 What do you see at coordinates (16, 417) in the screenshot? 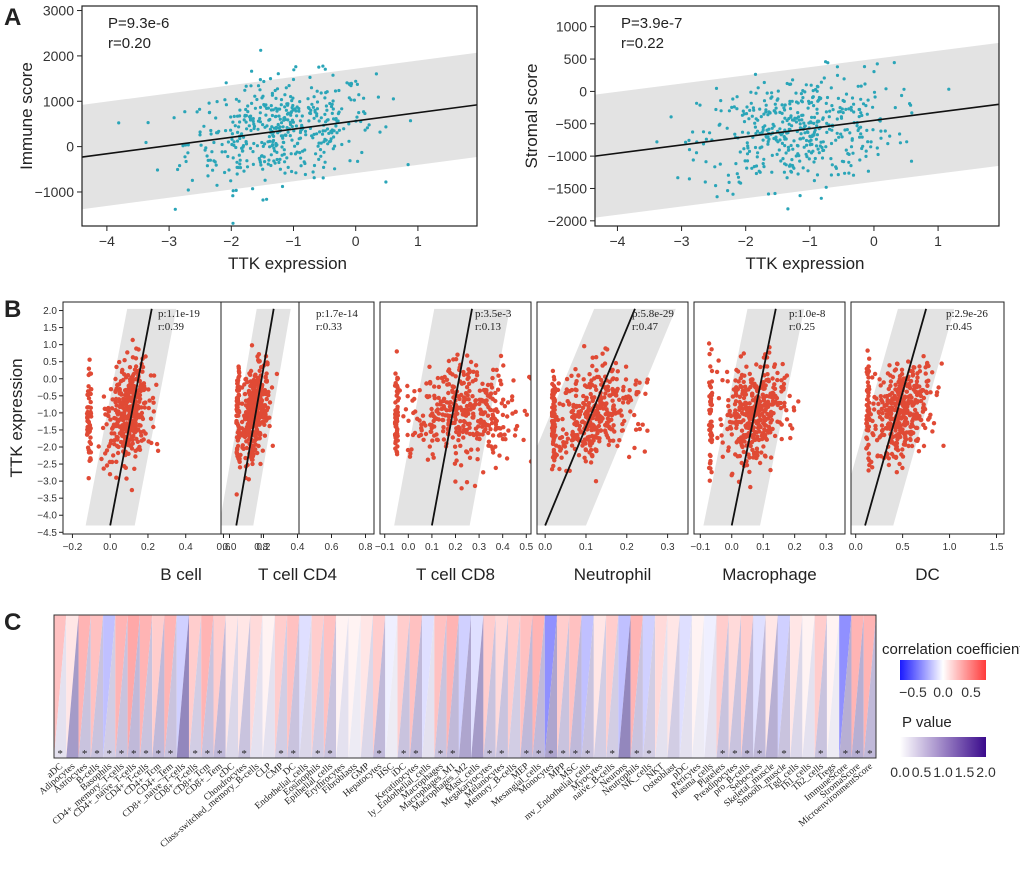
I see `timer-ylabel: TTK expression` at bounding box center [16, 417].